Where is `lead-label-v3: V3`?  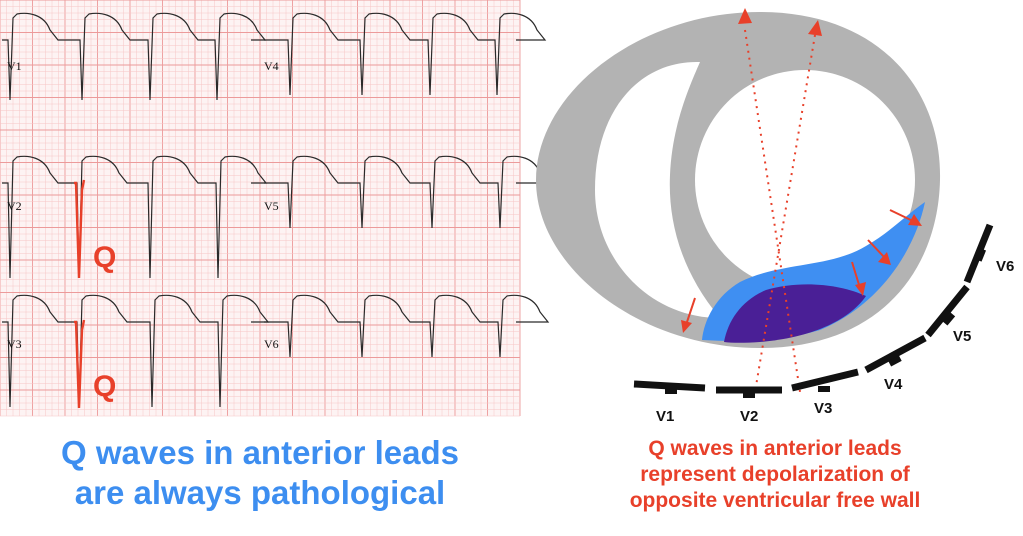 lead-label-v3: V3 is located at coordinates (14, 344).